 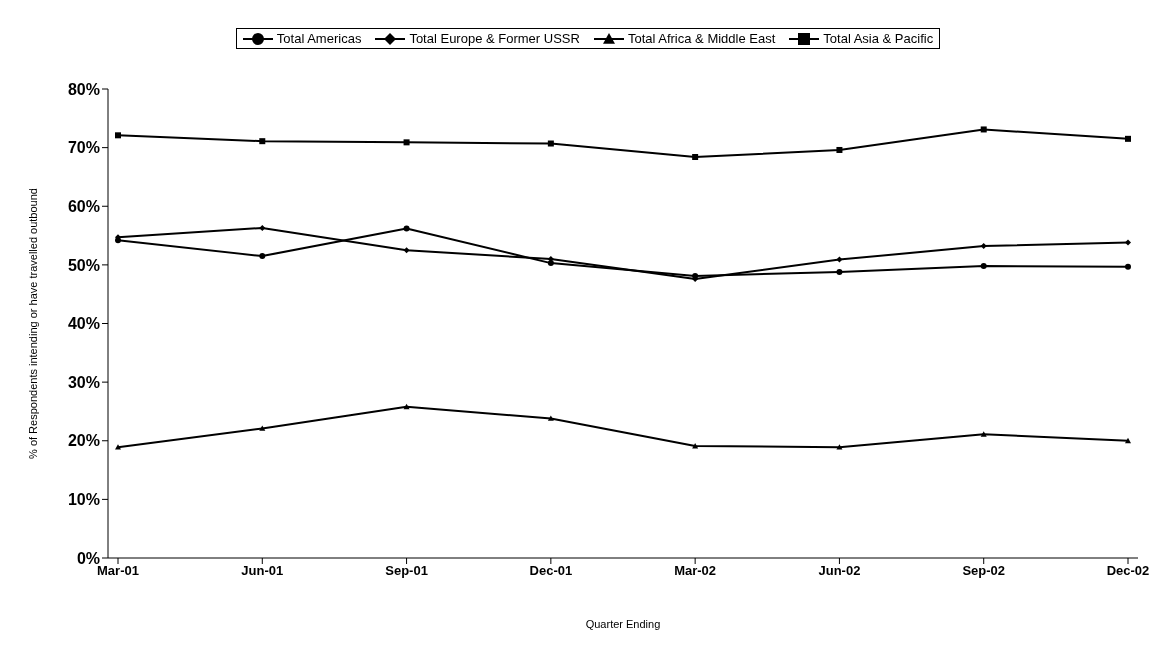 What do you see at coordinates (83, 500) in the screenshot?
I see `y-tick-label: 10%` at bounding box center [83, 500].